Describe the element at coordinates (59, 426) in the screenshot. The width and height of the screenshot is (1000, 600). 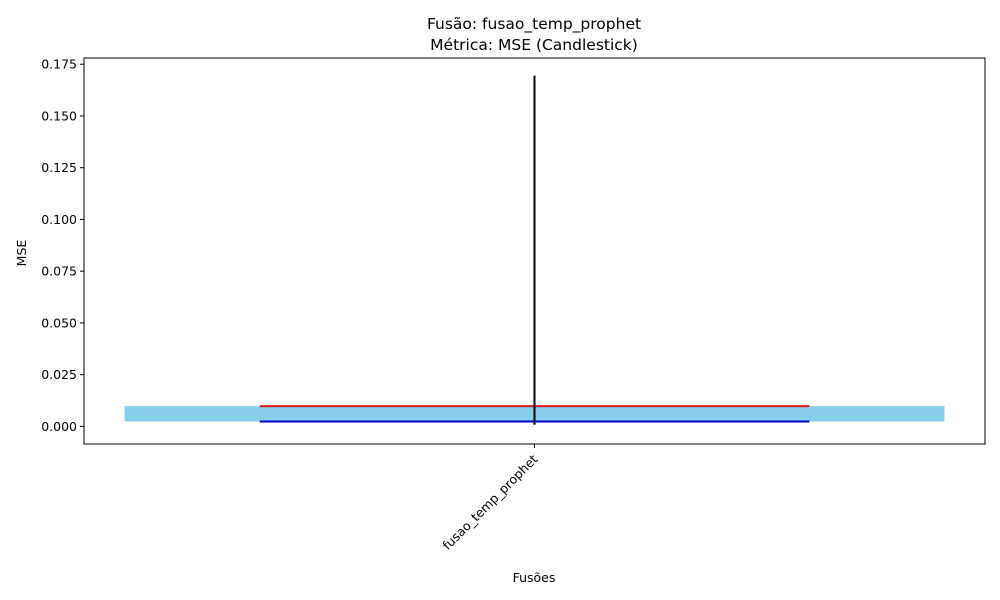
I see `y-tick-label: 0.000` at that location.